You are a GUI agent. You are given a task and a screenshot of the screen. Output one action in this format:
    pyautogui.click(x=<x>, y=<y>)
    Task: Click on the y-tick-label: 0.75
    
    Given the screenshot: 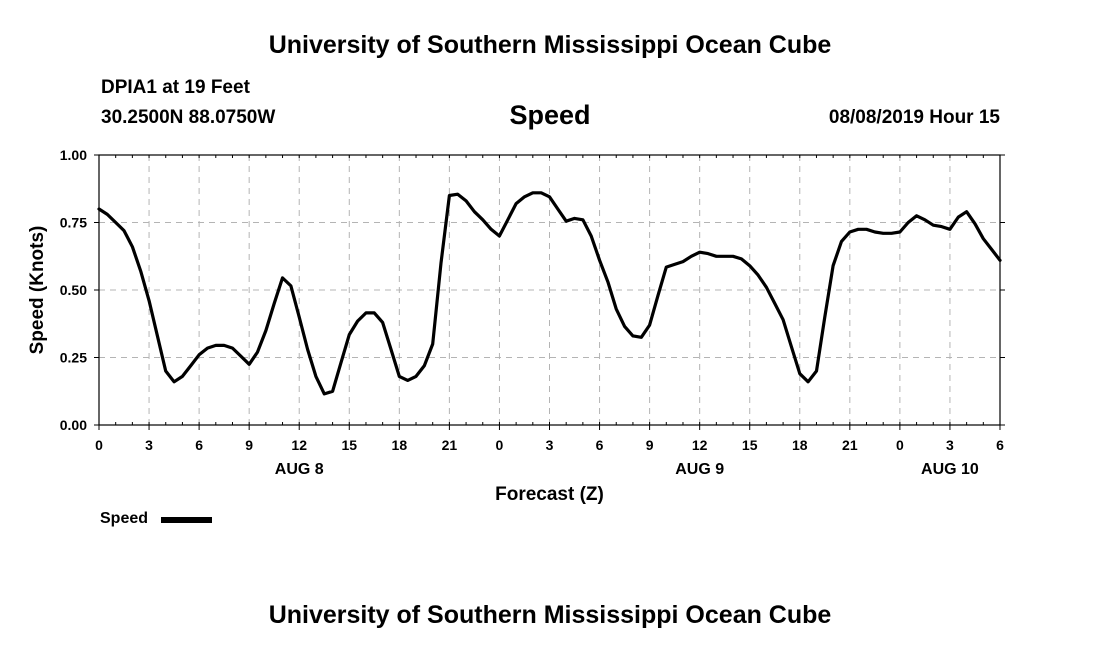 What is the action you would take?
    pyautogui.click(x=73, y=223)
    